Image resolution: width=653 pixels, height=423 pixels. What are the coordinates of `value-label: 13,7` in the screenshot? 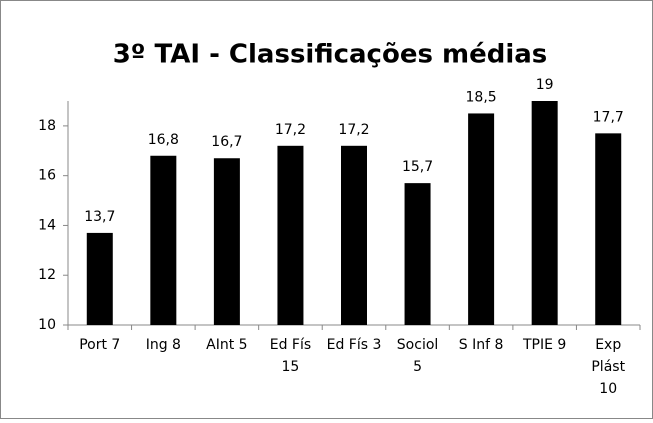 It's located at (99, 217).